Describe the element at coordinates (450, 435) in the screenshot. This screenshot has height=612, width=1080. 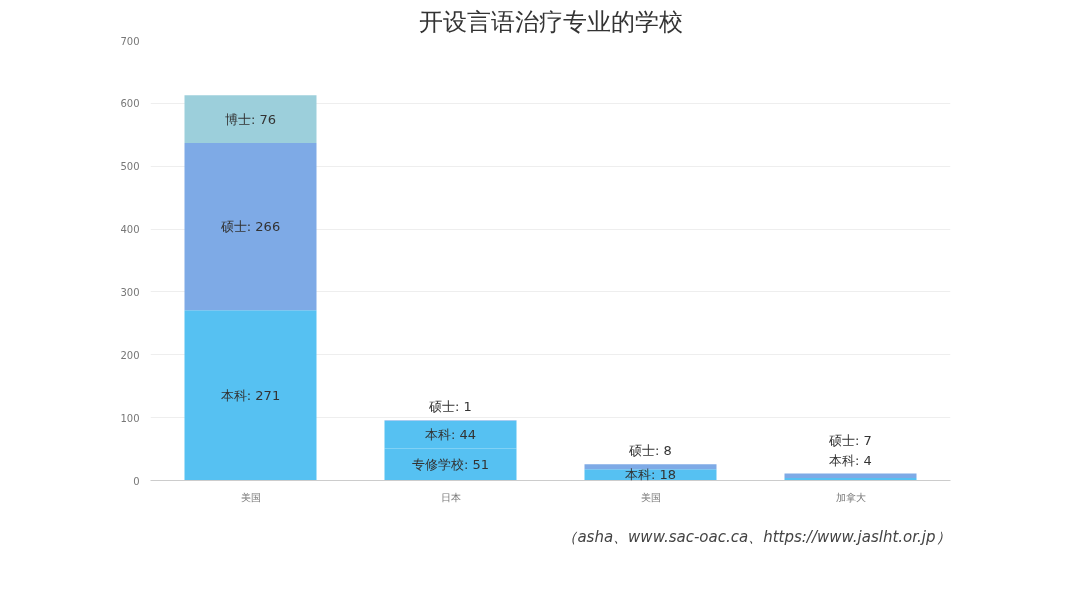
I see `data-label: 本科: 44` at that location.